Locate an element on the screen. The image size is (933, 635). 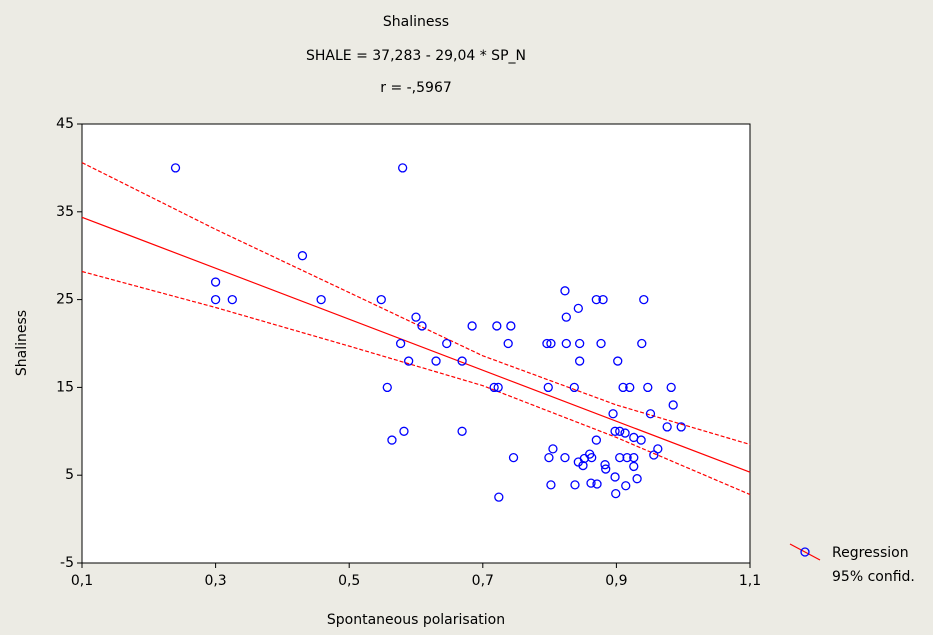
legend-line is located at coordinates (805, 552).